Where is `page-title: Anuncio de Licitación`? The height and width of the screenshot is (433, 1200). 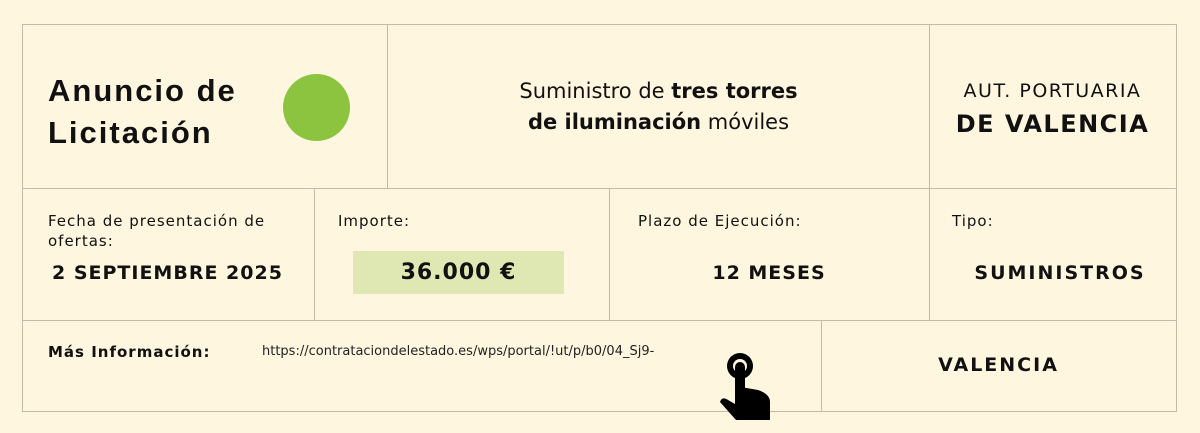
page-title: Anuncio de Licitación is located at coordinates (142, 112).